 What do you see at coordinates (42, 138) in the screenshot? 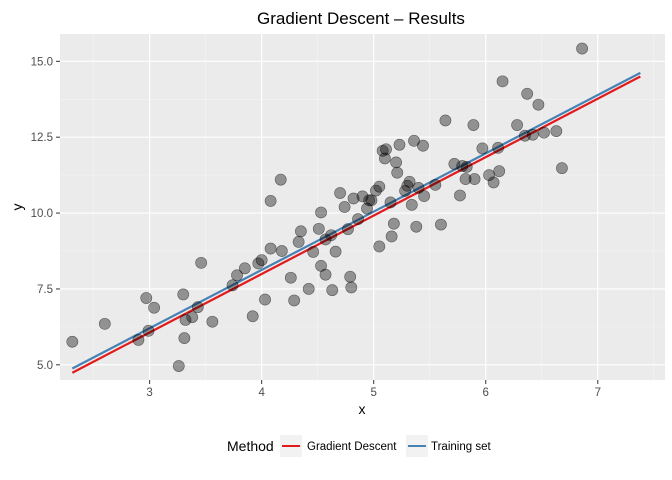
I see `y-tick-label: 12.5` at bounding box center [42, 138].